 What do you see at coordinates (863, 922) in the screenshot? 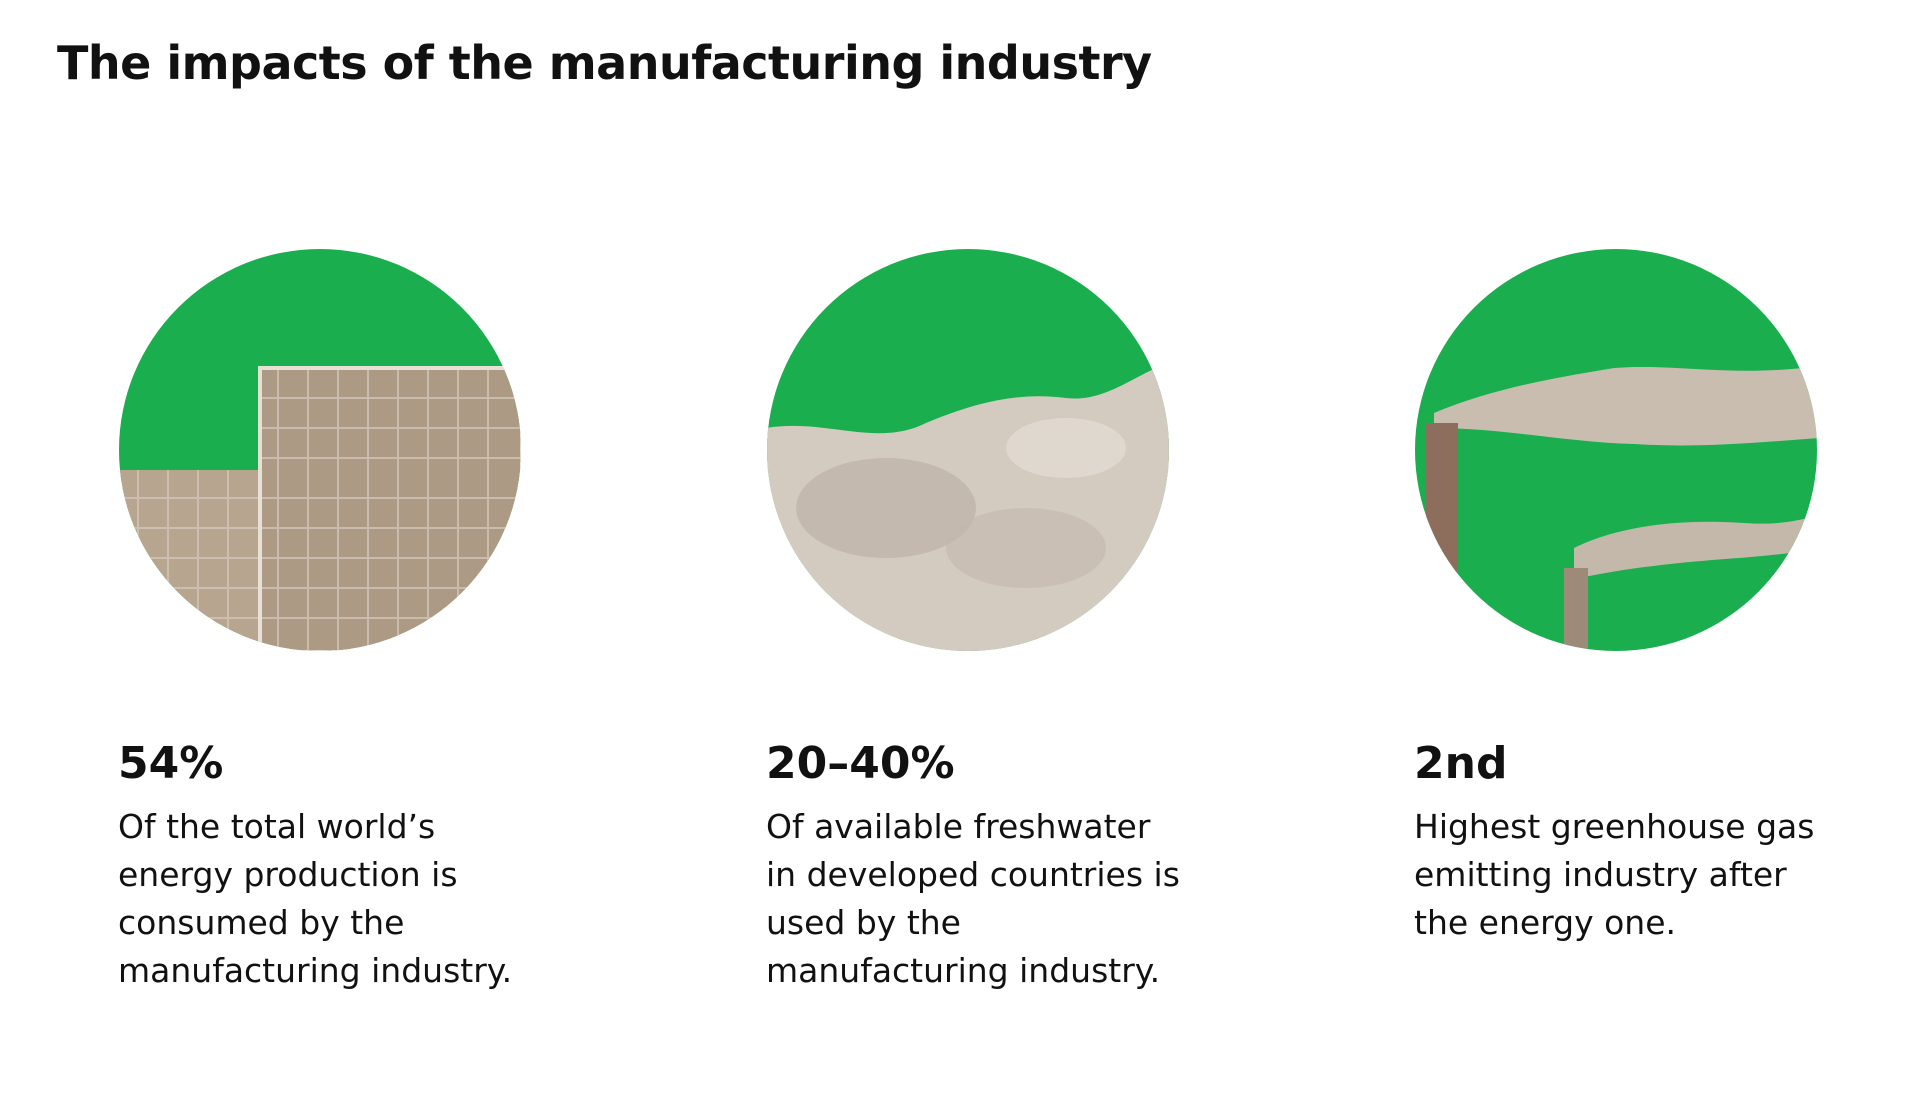
I see `description-line: used by the` at bounding box center [863, 922].